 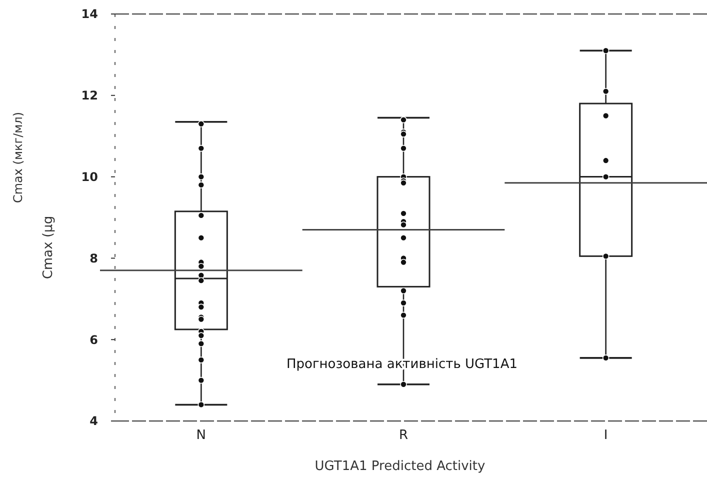 I want to click on y-tick-label: 4, so click(x=94, y=421).